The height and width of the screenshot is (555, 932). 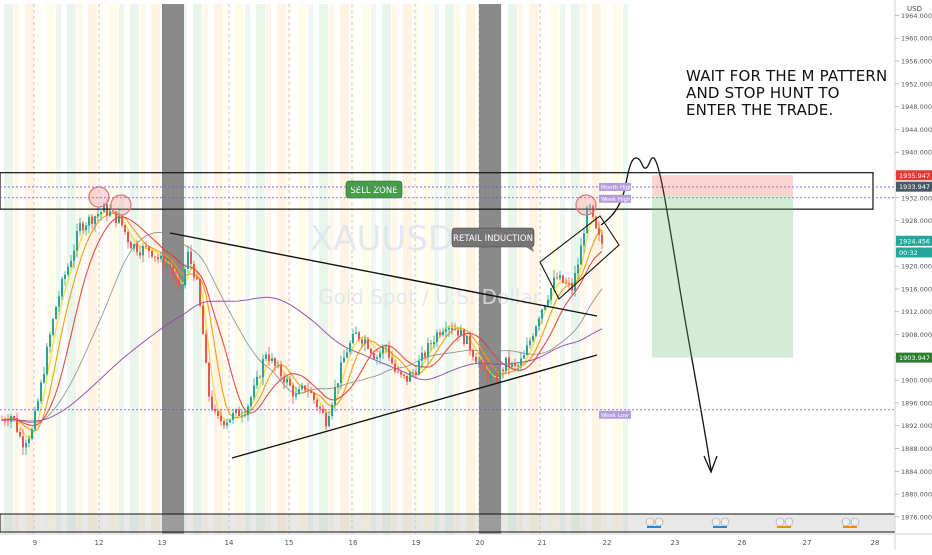 I want to click on retail-induction-bg, so click(x=493, y=237).